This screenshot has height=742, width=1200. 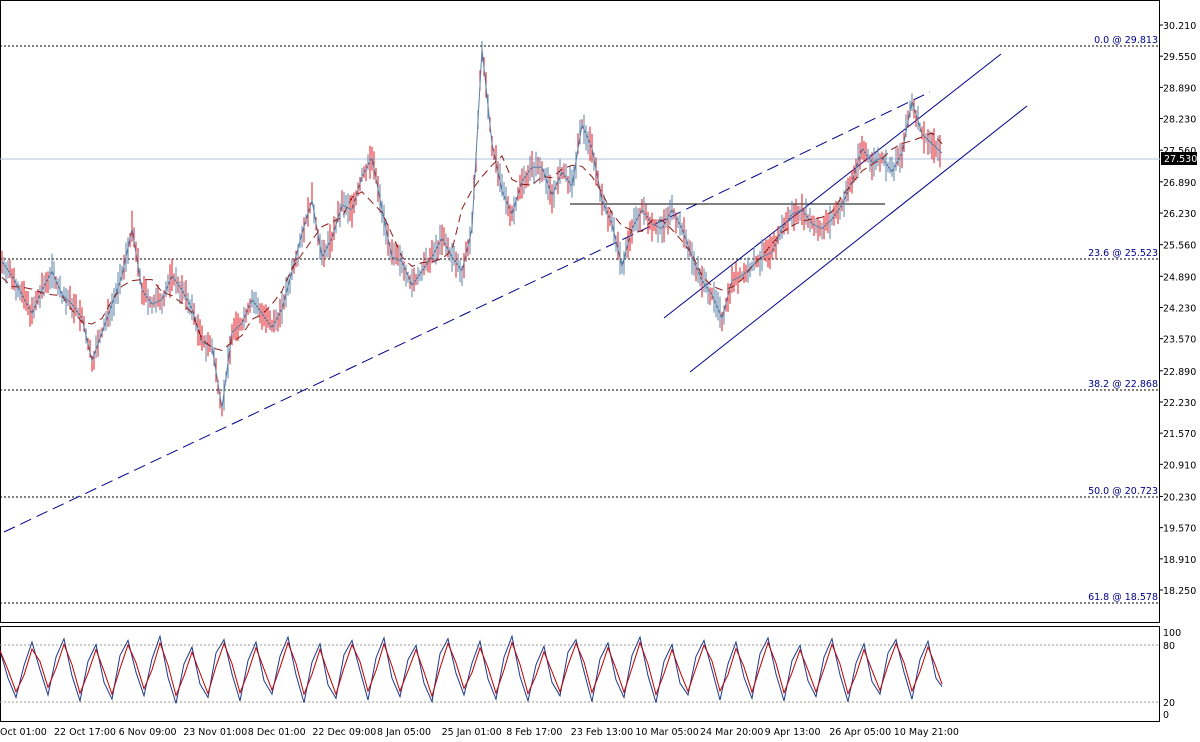 I want to click on fib-label-0: 0.0 @ 29.813, so click(x=1126, y=40).